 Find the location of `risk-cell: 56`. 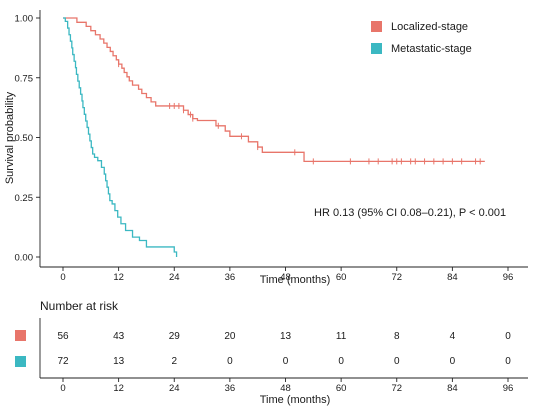

risk-cell: 56 is located at coordinates (63, 336).